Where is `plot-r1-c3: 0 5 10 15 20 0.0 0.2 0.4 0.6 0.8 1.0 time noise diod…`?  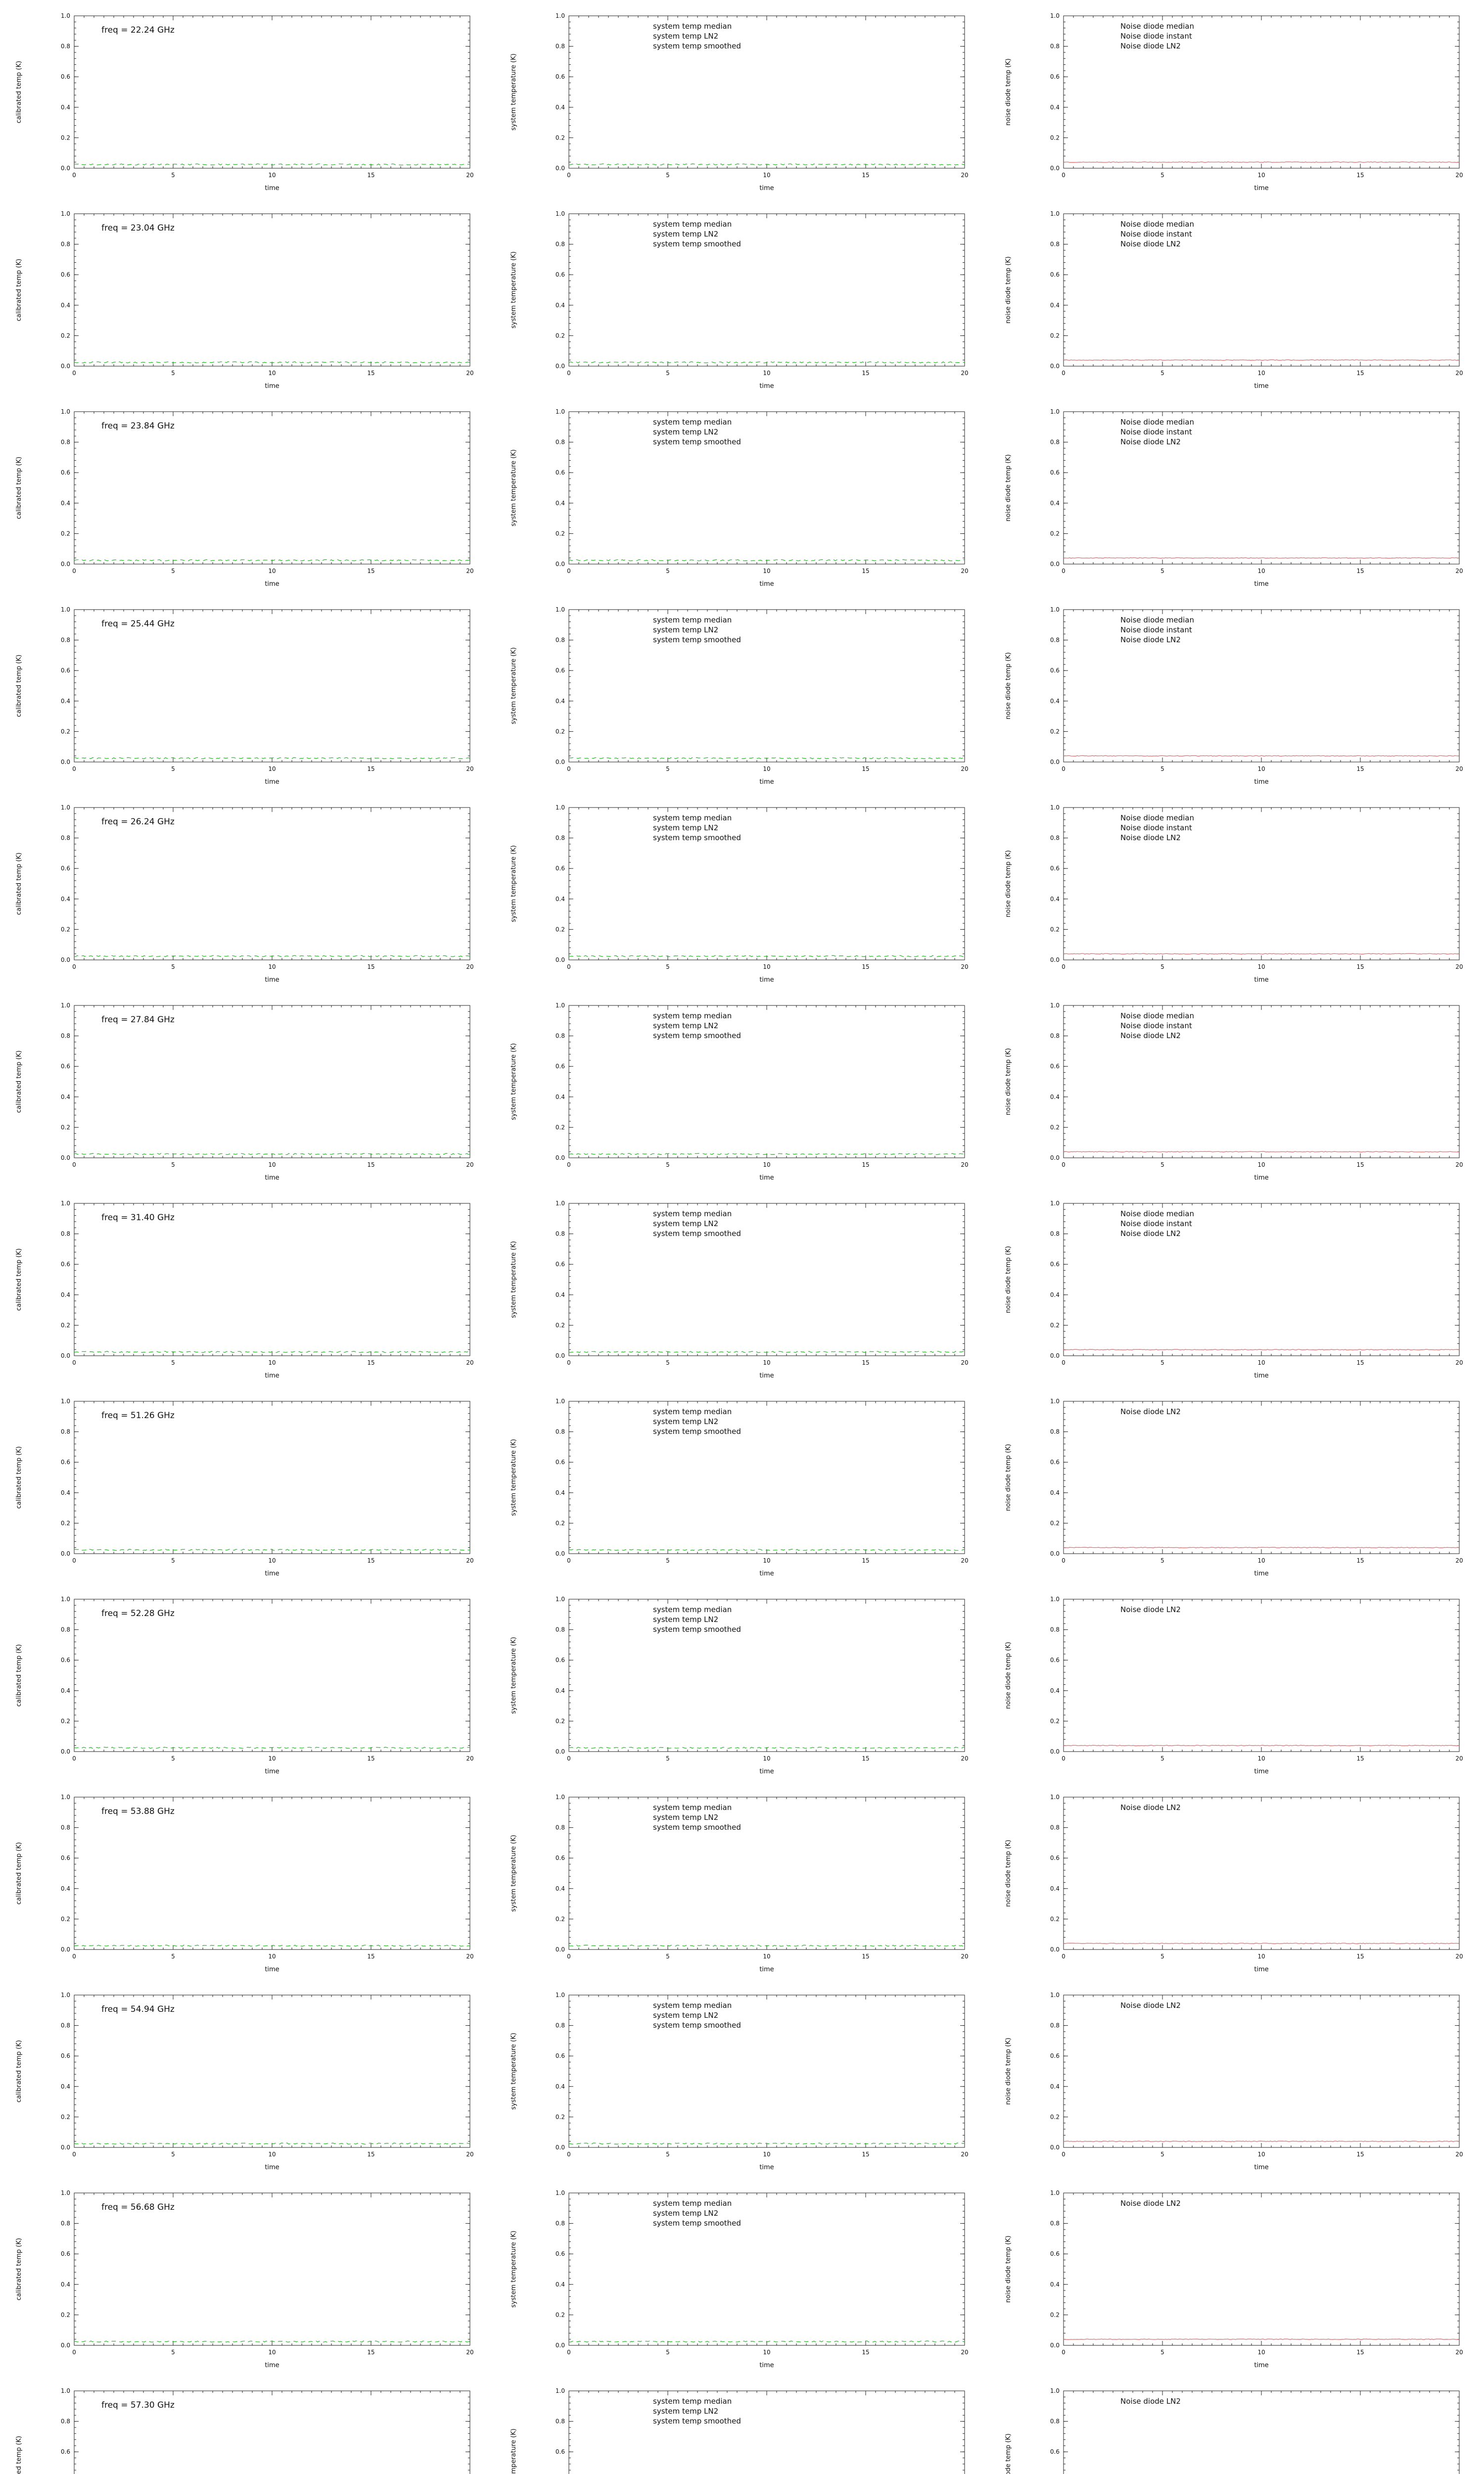
plot-r1-c3: 0 5 10 15 20 0.0 0.2 0.4 0.6 0.8 1.0 time noise diod… is located at coordinates (1234, 102).